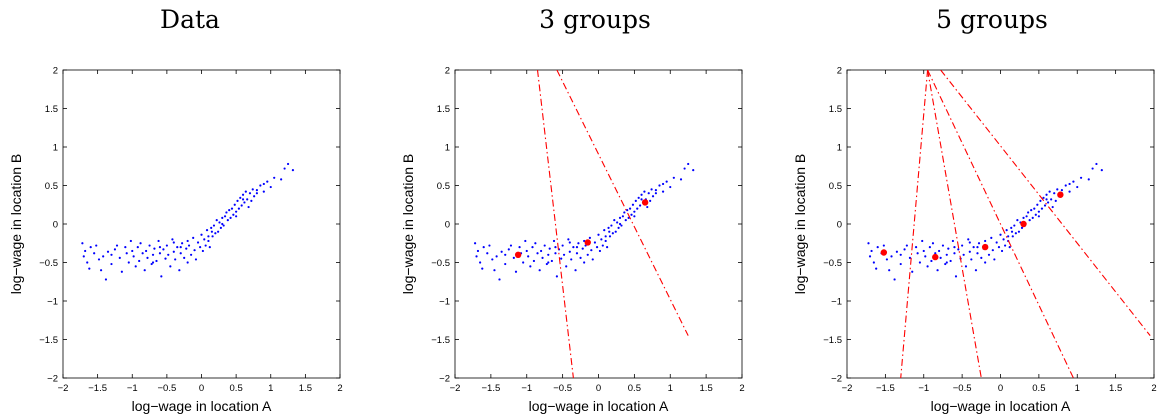 The height and width of the screenshot is (418, 1169). I want to click on y-tick-label: 2, so click(447, 71).